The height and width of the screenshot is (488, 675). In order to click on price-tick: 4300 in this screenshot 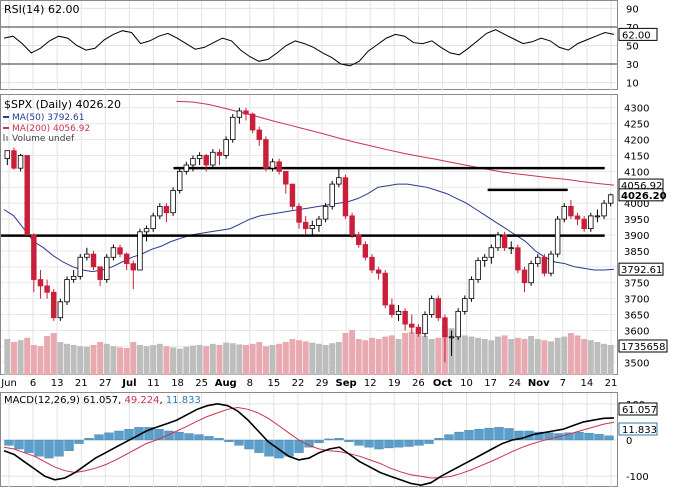, I will do `click(636, 109)`.